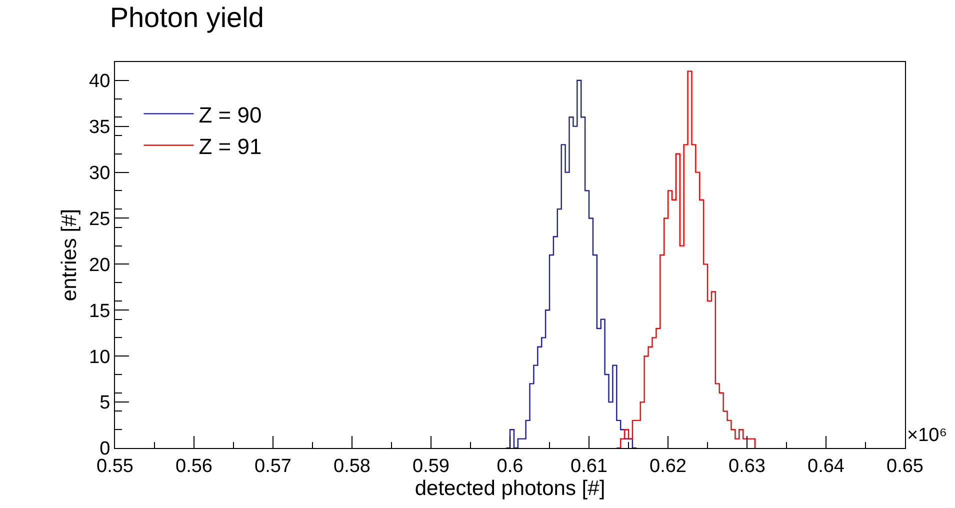  What do you see at coordinates (105, 403) in the screenshot?
I see `y-tick-label: 5` at bounding box center [105, 403].